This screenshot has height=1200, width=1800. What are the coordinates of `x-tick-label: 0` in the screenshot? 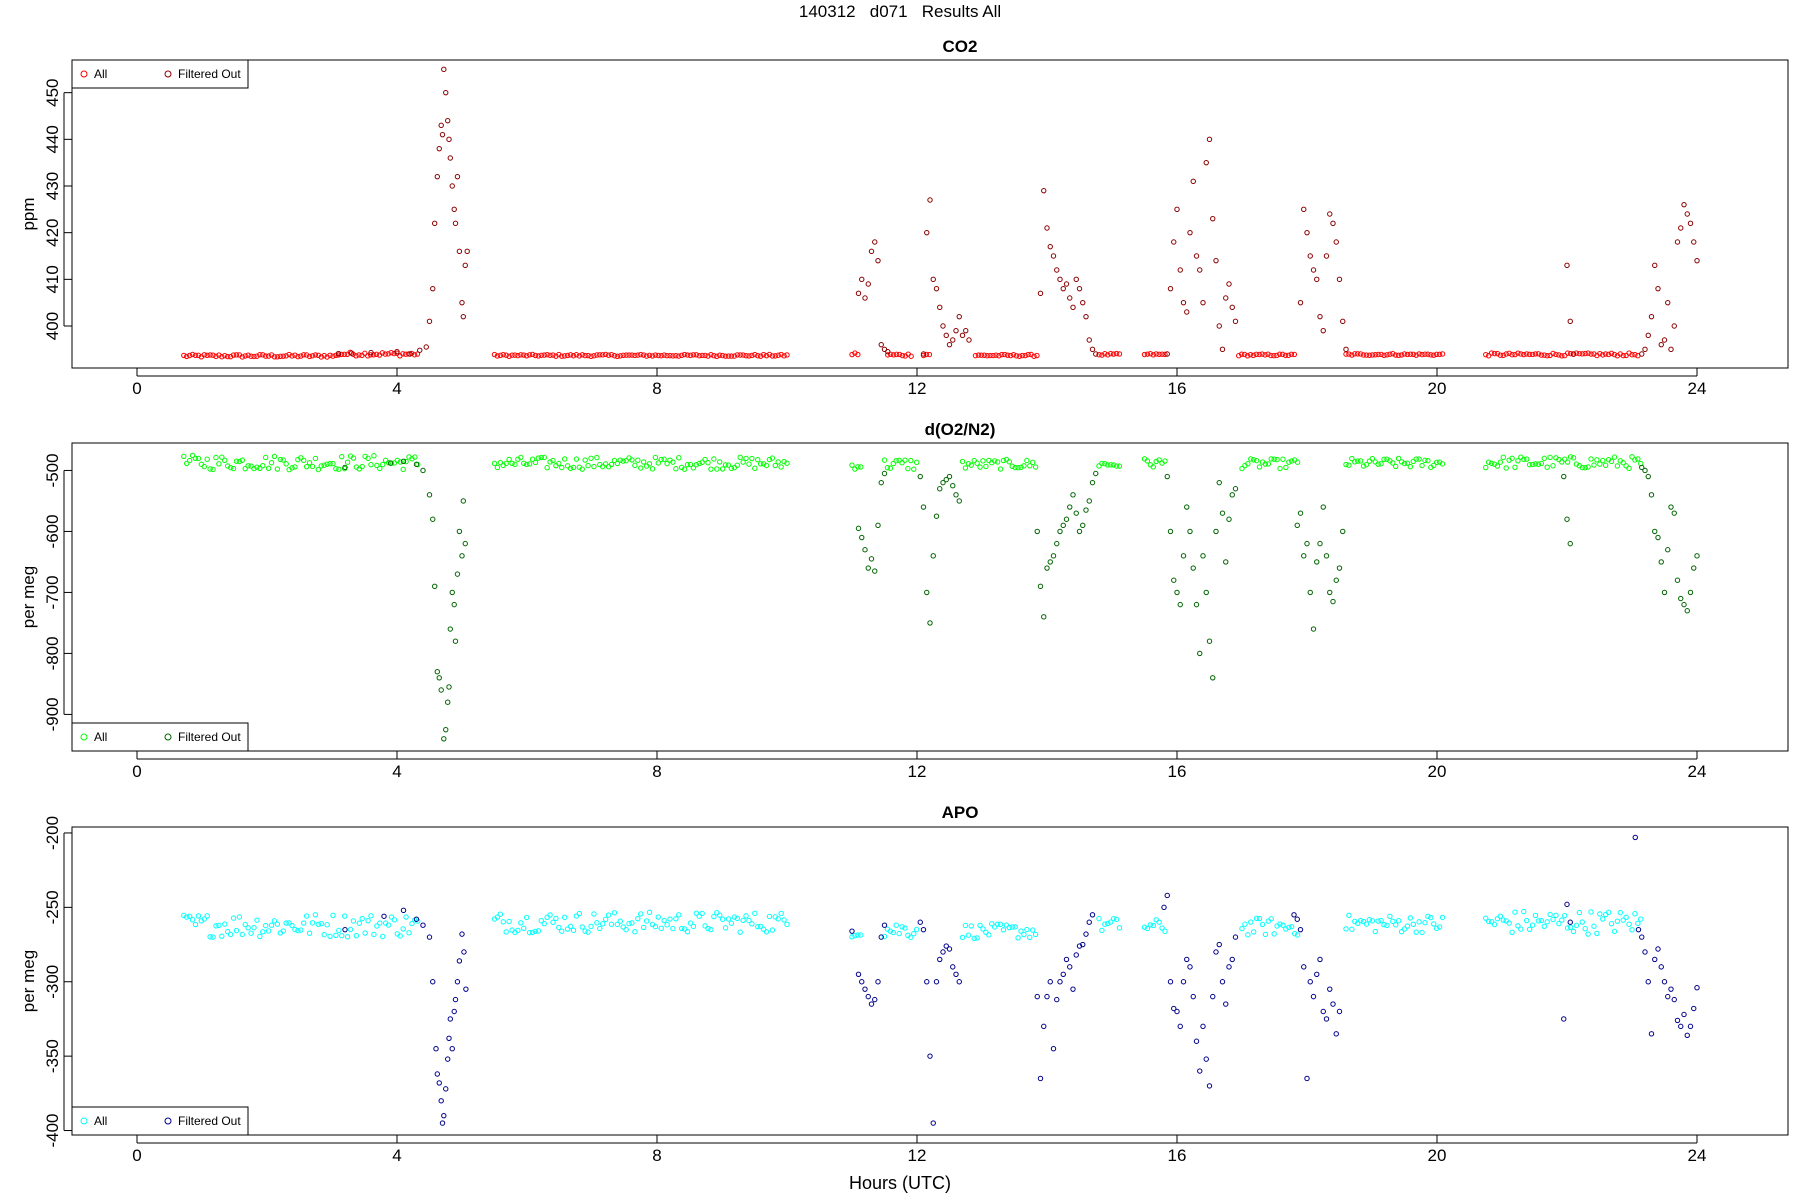 It's located at (136, 1155).